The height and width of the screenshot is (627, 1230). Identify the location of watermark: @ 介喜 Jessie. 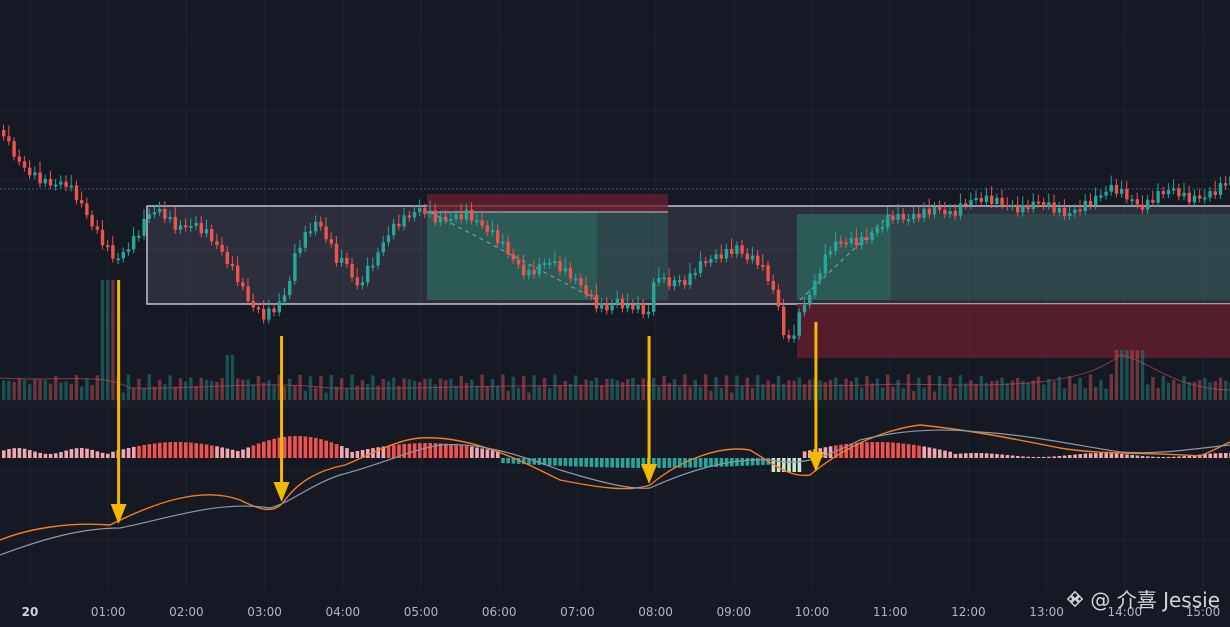
(1143, 598).